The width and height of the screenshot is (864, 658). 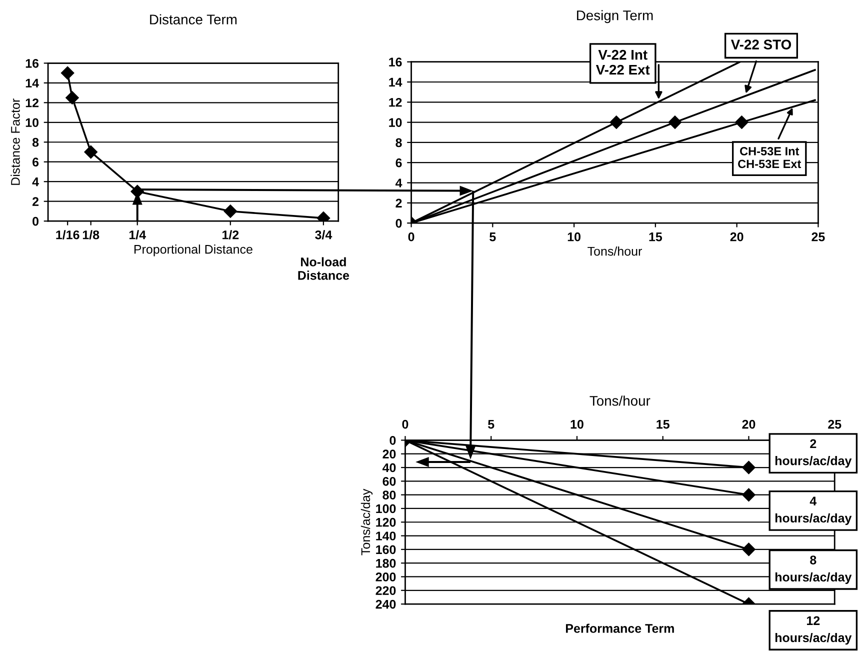 What do you see at coordinates (389, 495) in the screenshot?
I see `y-tick-label: 80` at bounding box center [389, 495].